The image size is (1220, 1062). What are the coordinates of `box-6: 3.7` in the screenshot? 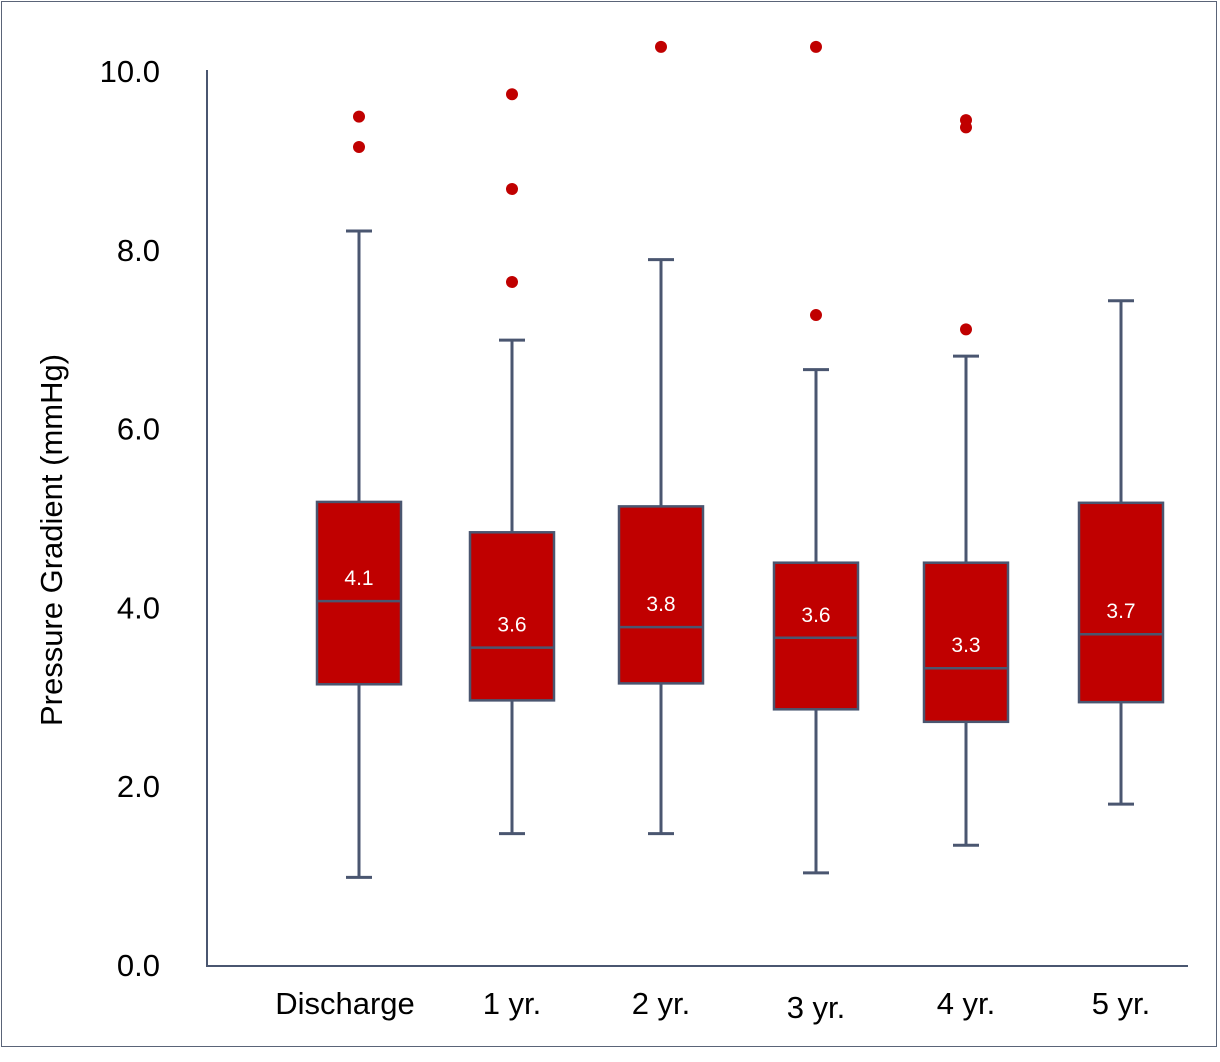 It's located at (1121, 552).